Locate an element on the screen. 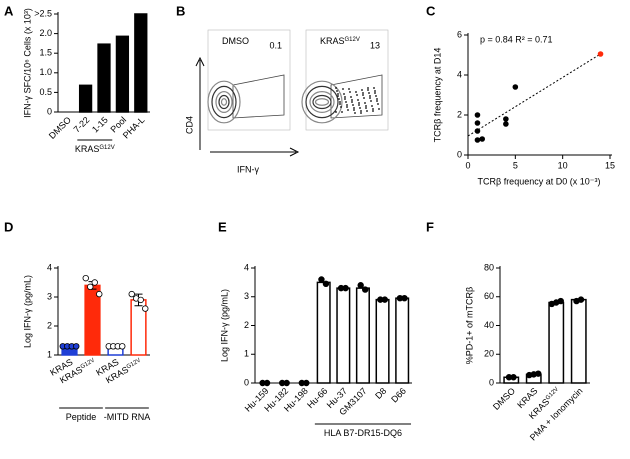 This screenshot has height=459, width=630. x-tick-label: DMSO is located at coordinates (504, 399).